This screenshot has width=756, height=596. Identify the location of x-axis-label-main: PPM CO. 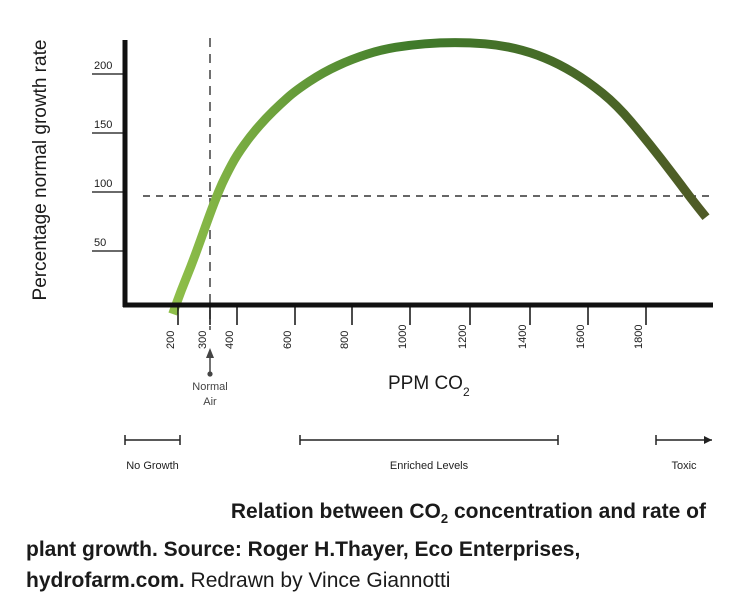
(425, 383).